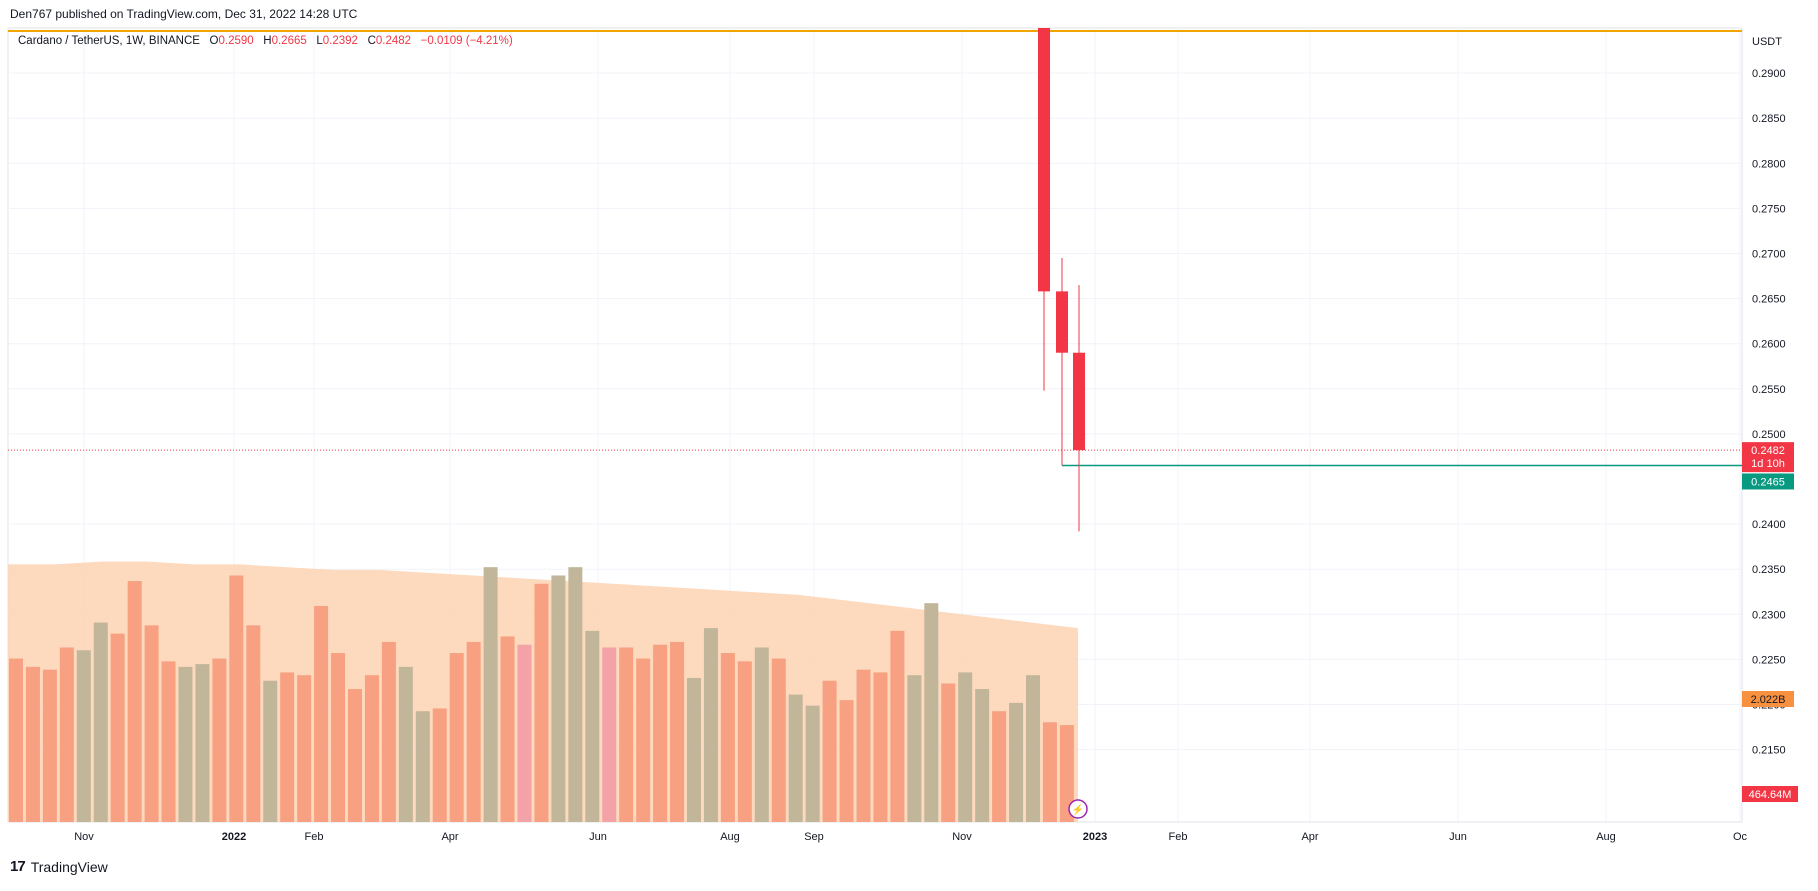  What do you see at coordinates (393, 41) in the screenshot?
I see `close-value: 0.2482` at bounding box center [393, 41].